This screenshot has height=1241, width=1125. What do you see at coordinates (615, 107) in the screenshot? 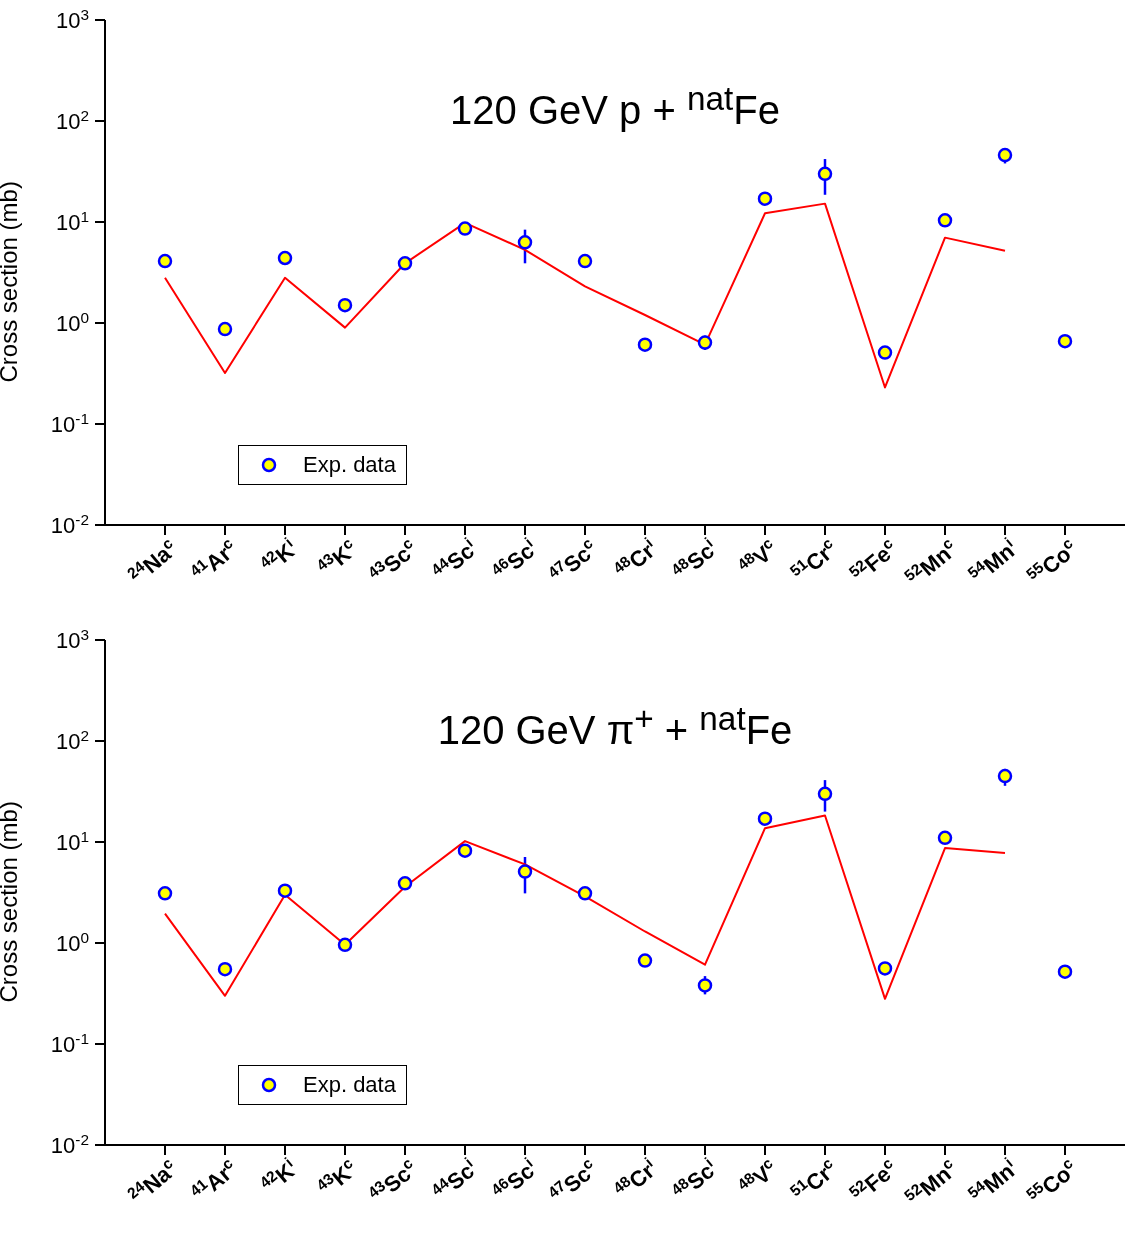
I see `text: 120 GeV p + $^{nat}$Fe` at bounding box center [615, 107].